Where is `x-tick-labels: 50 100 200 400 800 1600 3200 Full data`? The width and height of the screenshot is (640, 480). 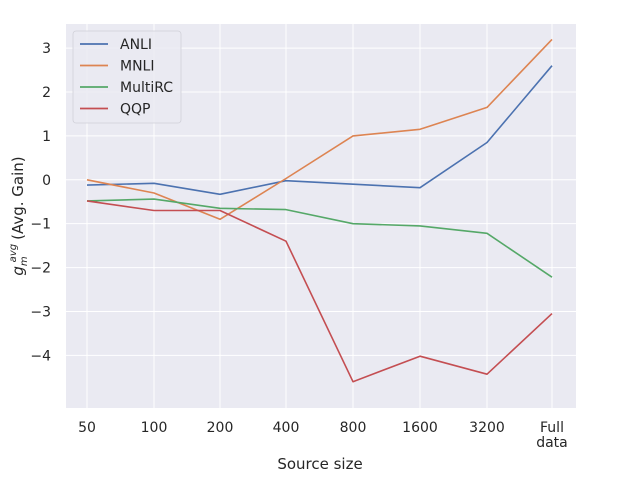 x-tick-labels: 50 100 200 400 800 1600 3200 Full data is located at coordinates (323, 435).